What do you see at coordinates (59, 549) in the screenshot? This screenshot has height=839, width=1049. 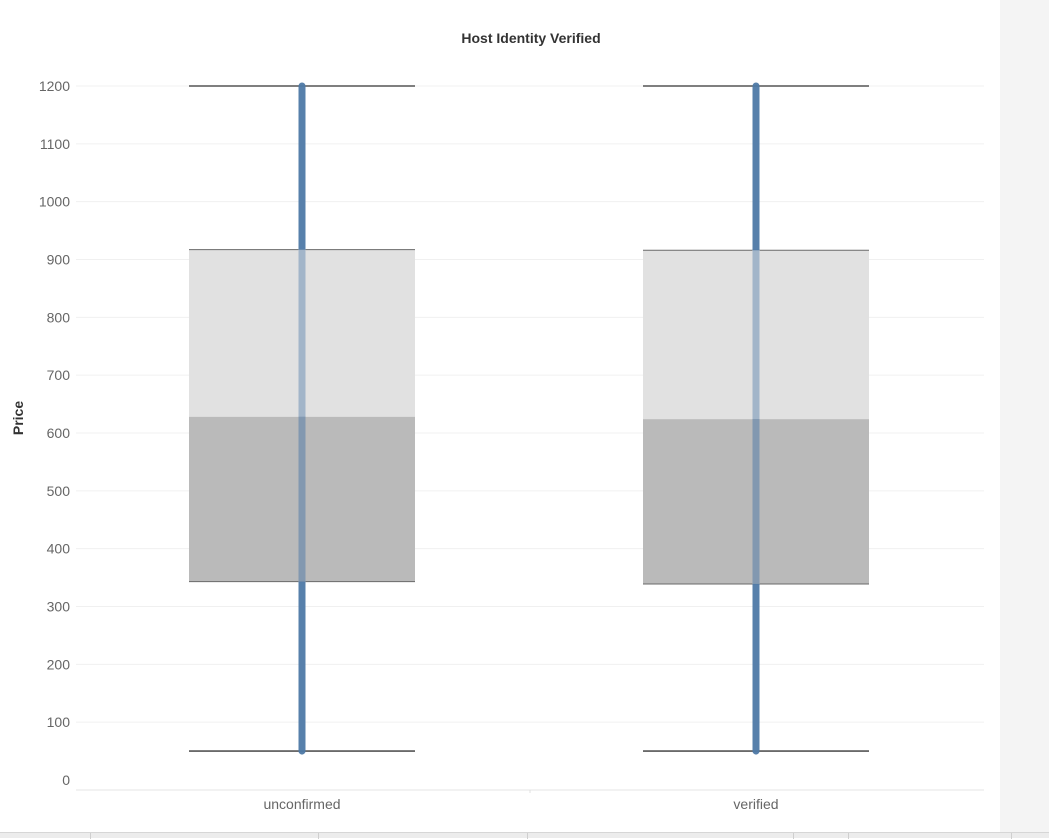 I see `y-tick-label-400: 400` at bounding box center [59, 549].